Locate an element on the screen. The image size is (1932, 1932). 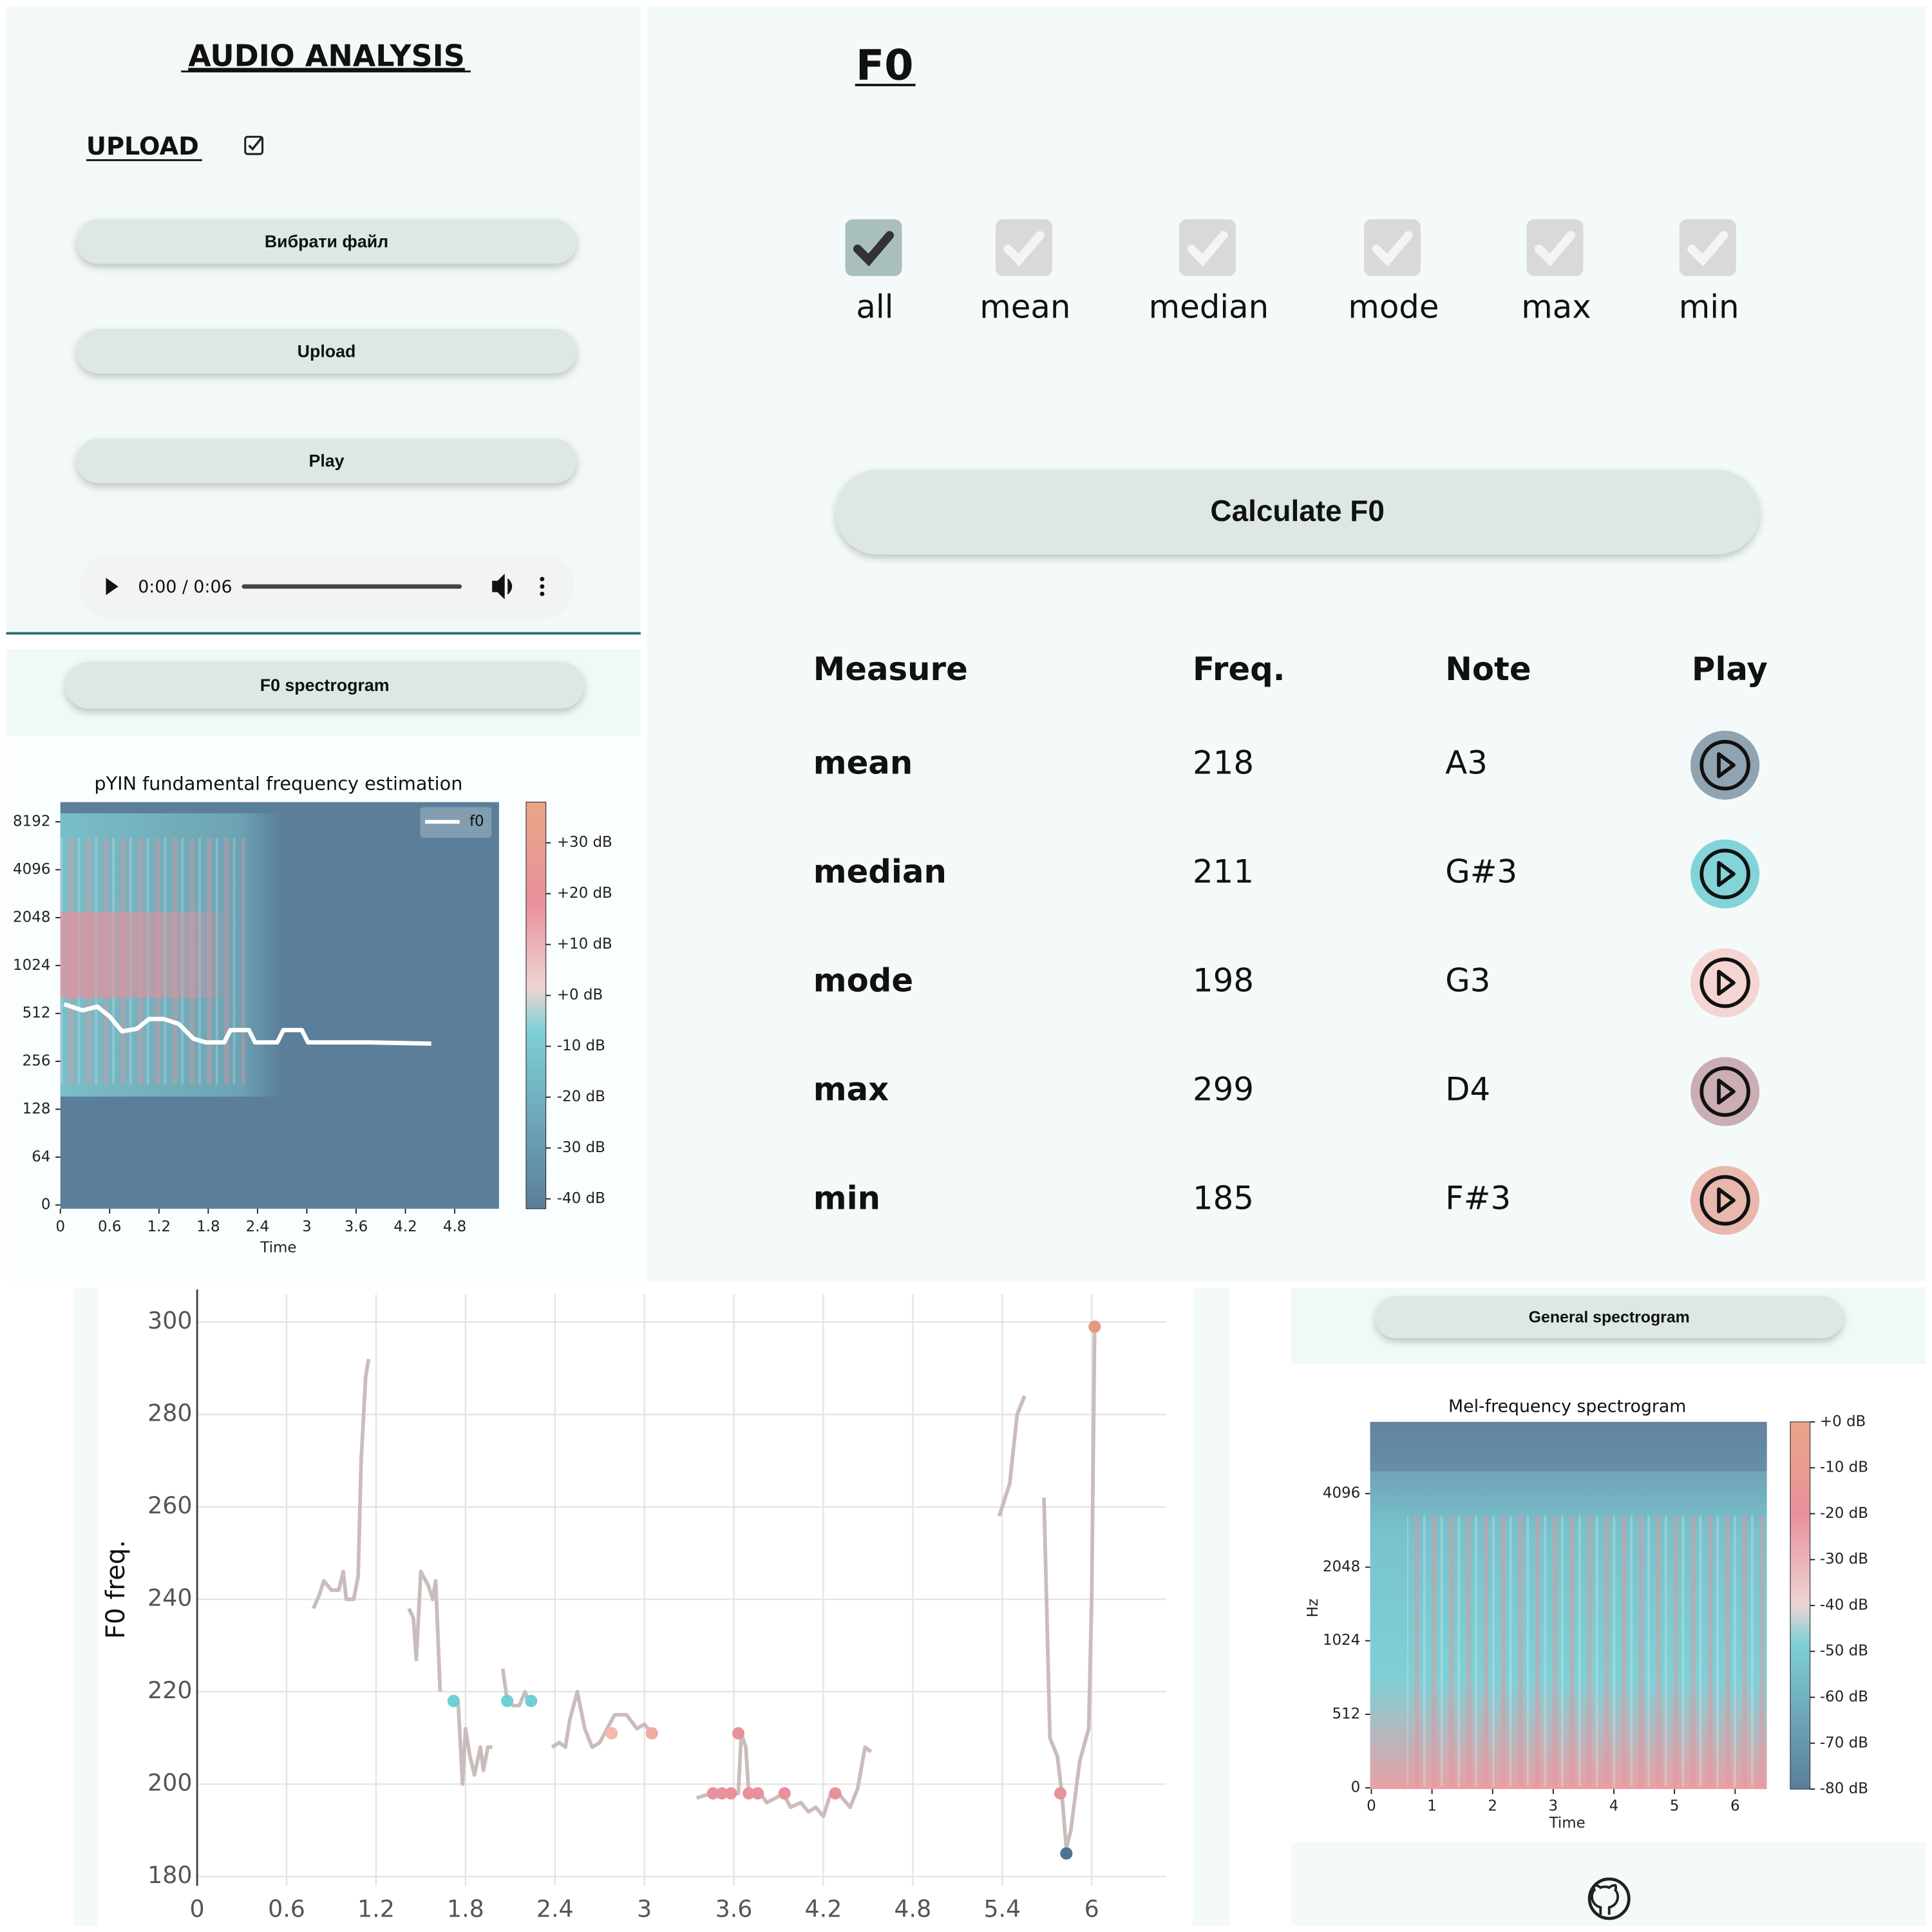
upload-label: UPLOAD is located at coordinates (143, 147).